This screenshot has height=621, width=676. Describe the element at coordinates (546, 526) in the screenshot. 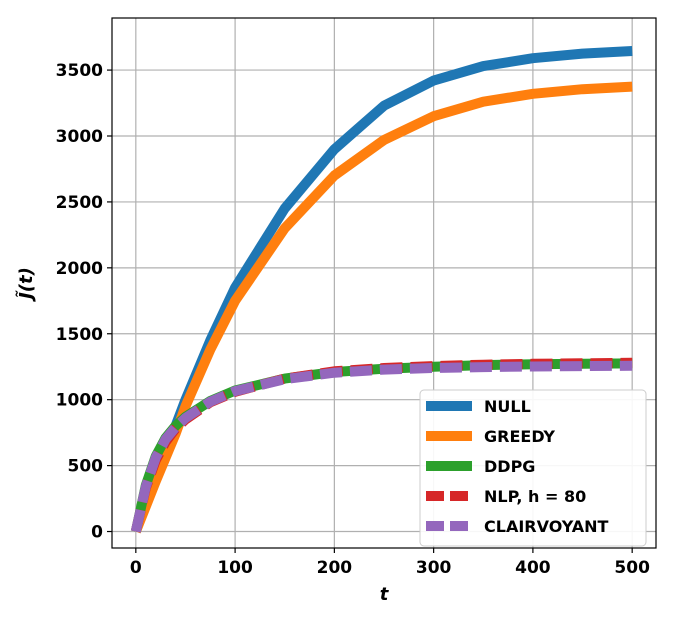

I see `legend-label: CLAIRVOYANT` at that location.